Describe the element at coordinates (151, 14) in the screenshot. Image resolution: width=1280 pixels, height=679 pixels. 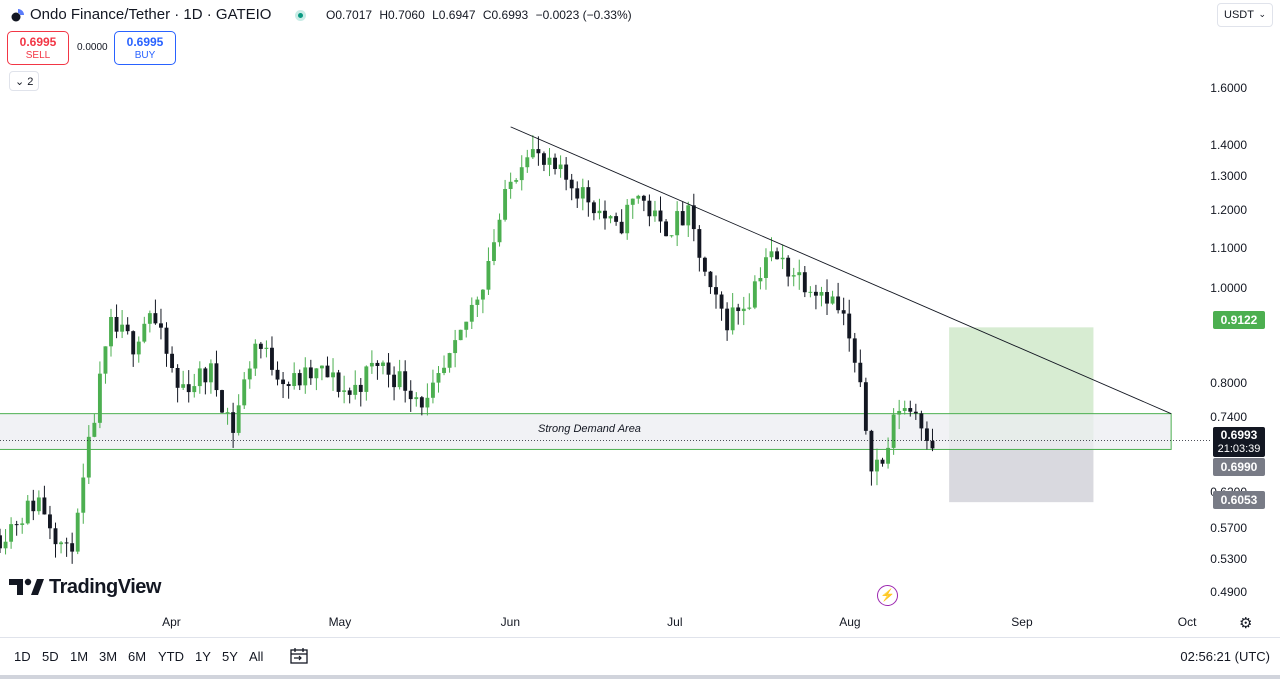
I see `symbol-title: Ondo Finance/Tether · 1D · GATEIO` at that location.